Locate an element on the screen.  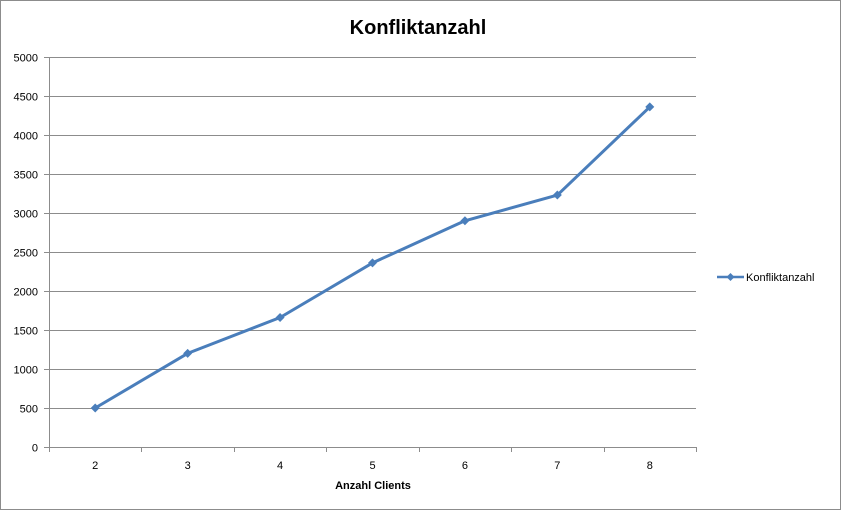
y-tick-label: 1500 is located at coordinates (26, 332).